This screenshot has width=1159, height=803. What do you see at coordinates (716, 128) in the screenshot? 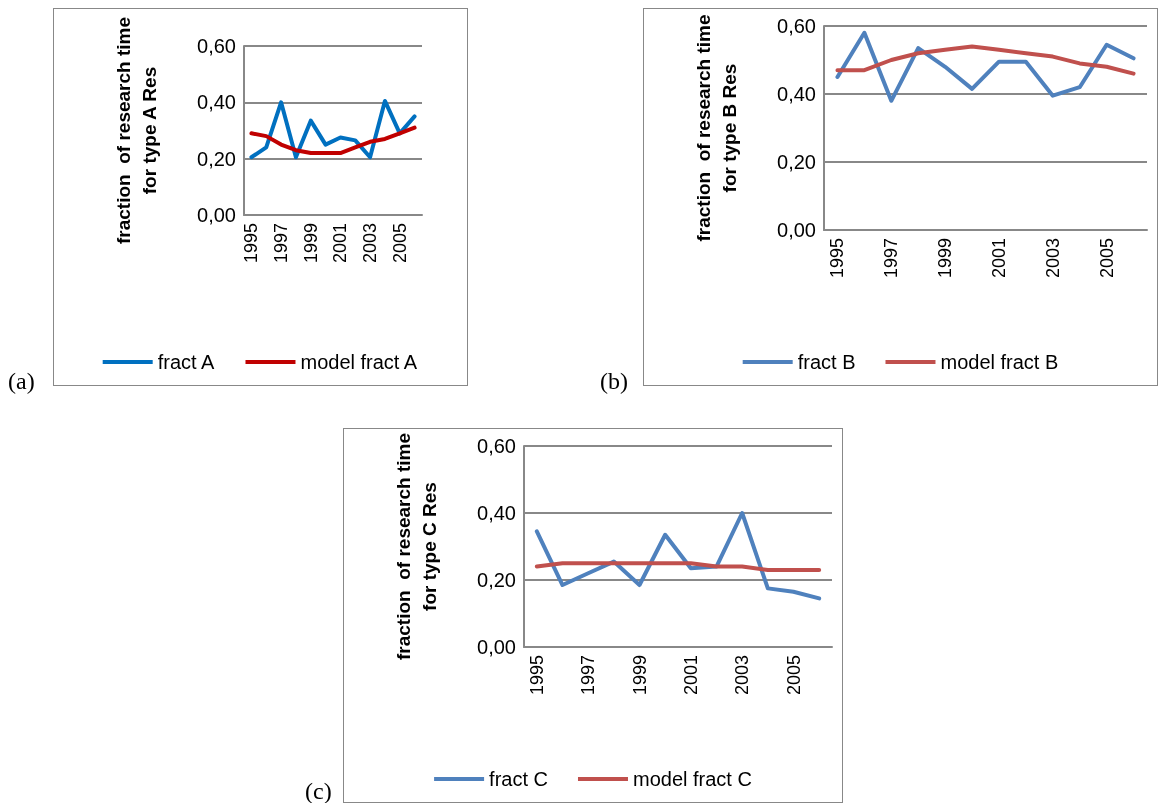
I see `y-axis-title: fraction of research time for type B Res` at bounding box center [716, 128].